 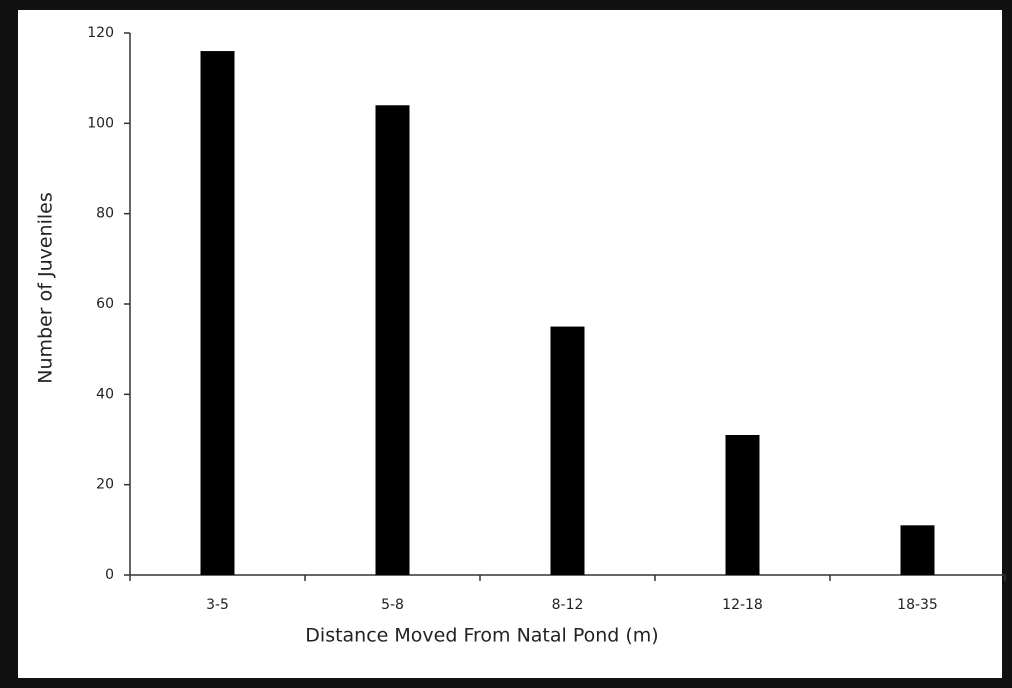 What do you see at coordinates (14, 344) in the screenshot?
I see `frame-edge` at bounding box center [14, 344].